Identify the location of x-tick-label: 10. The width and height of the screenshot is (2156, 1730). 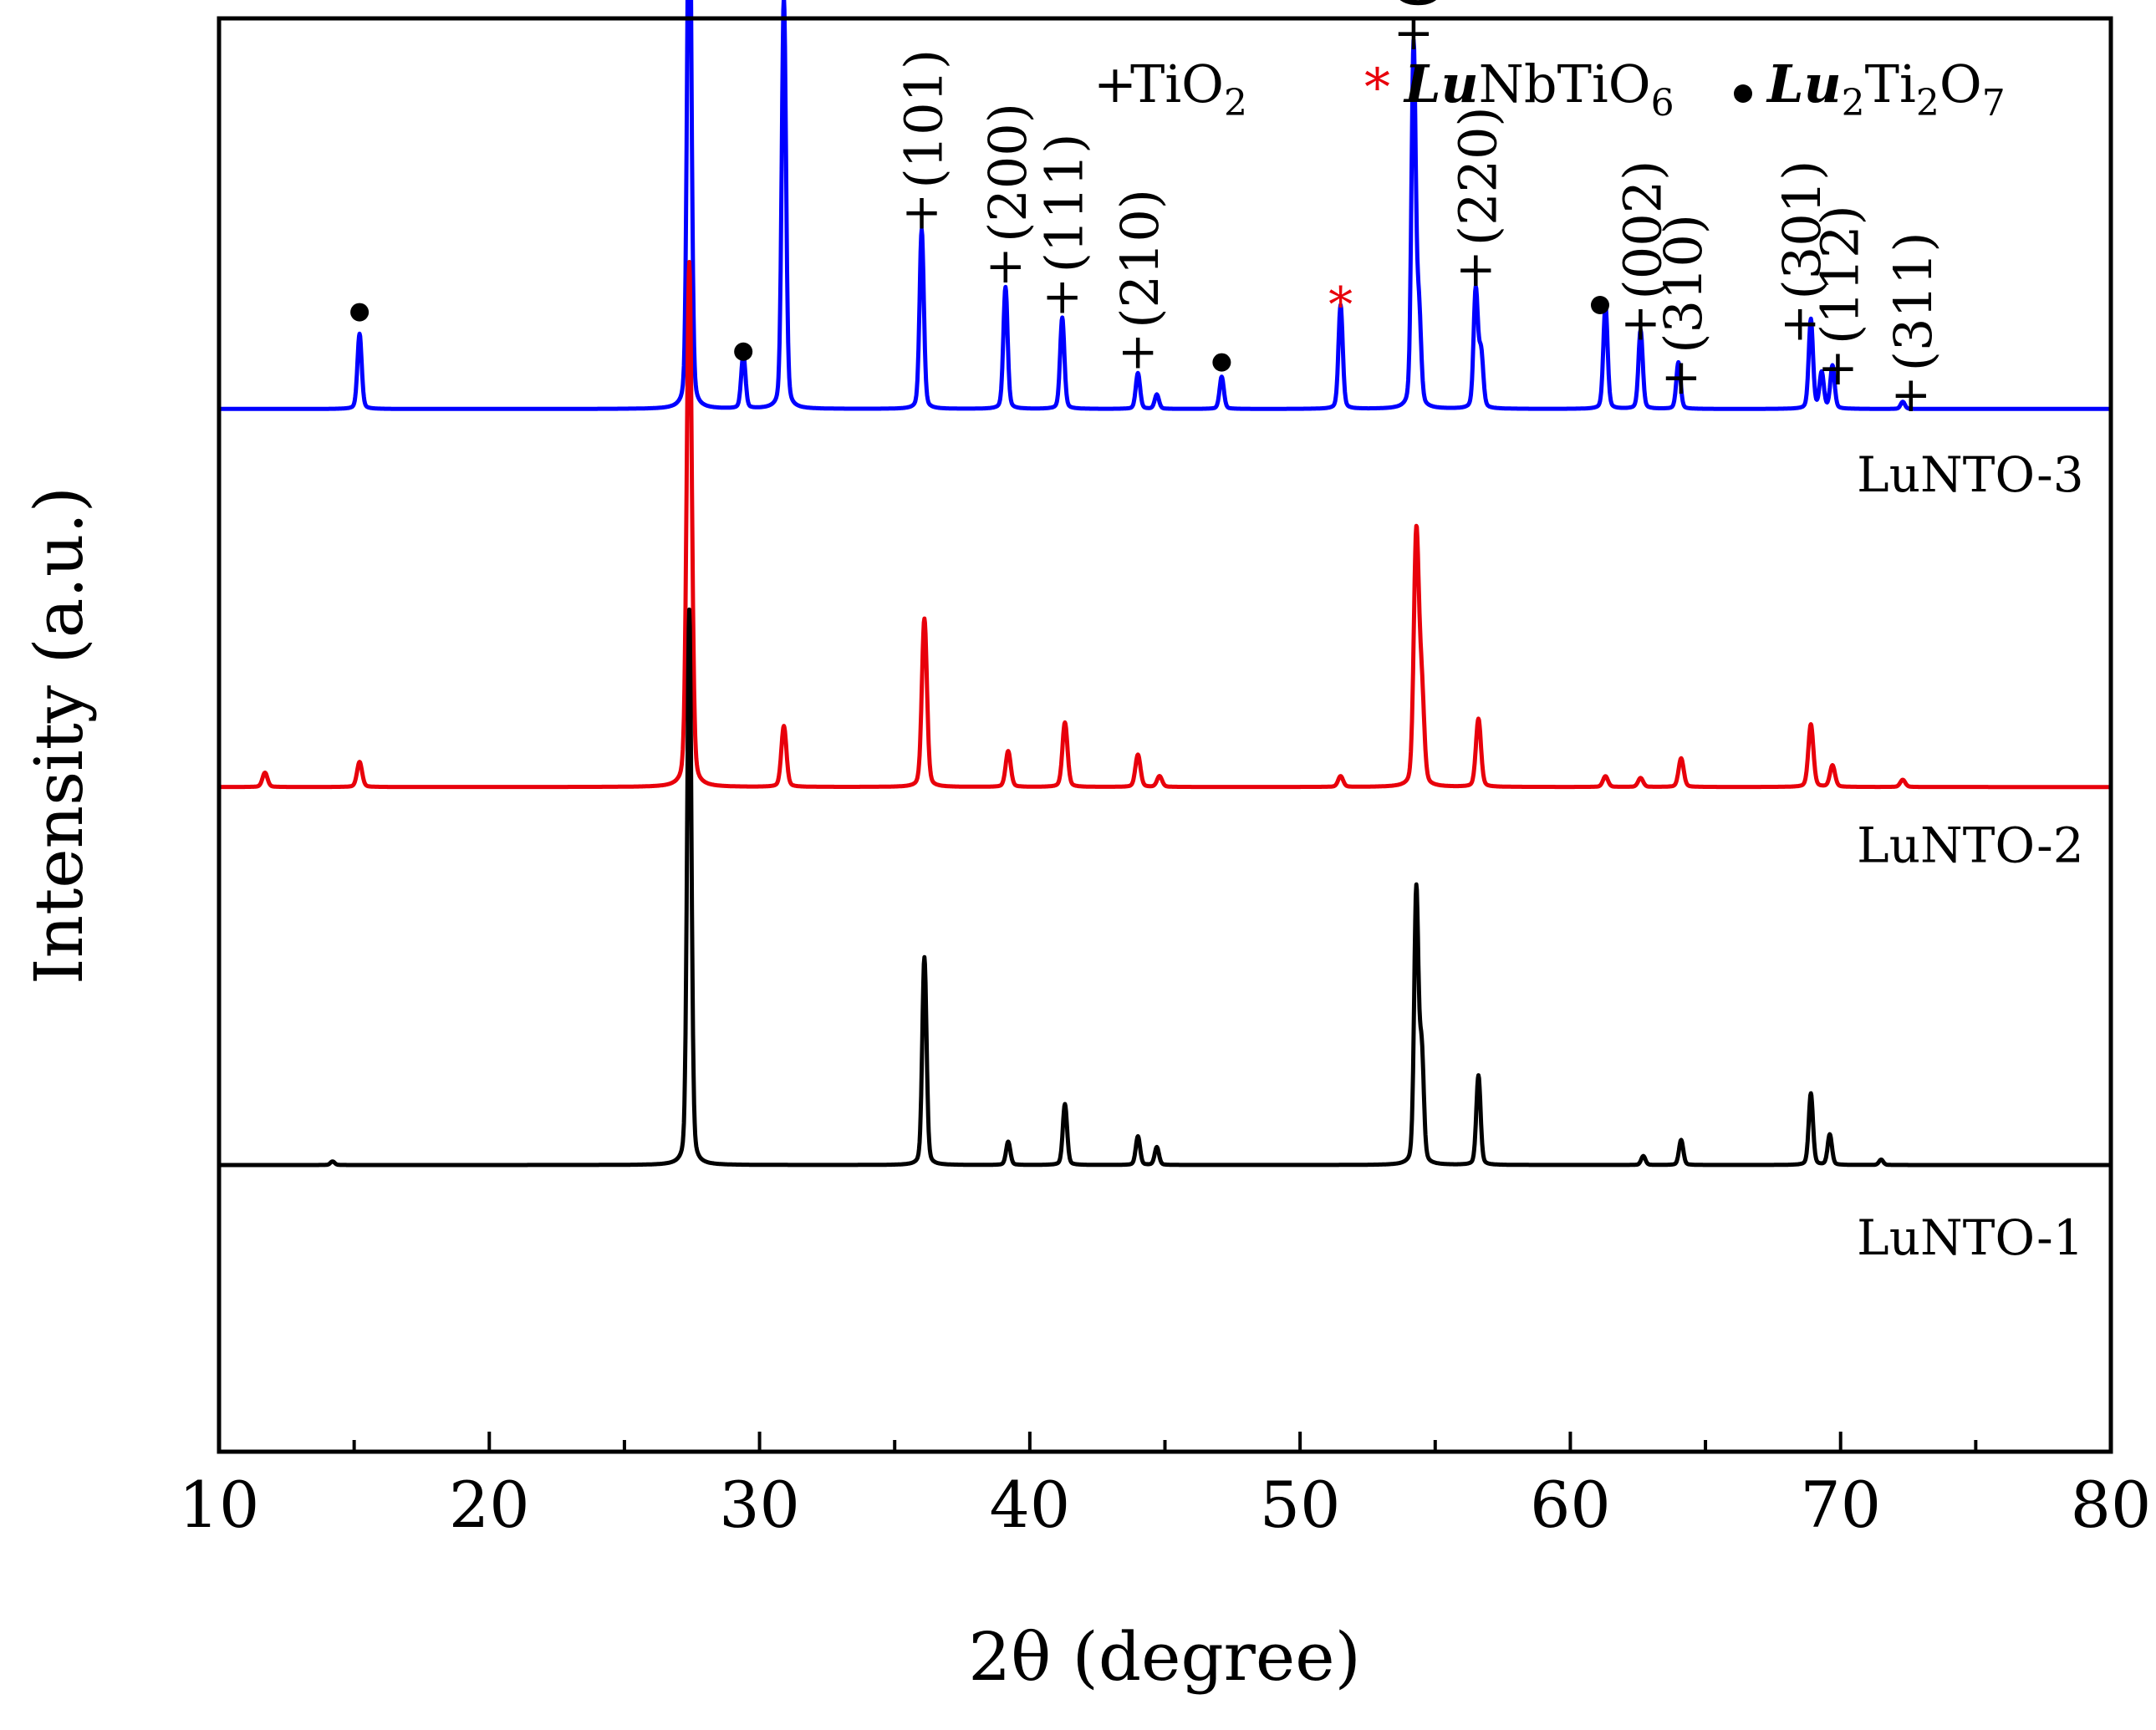
(219, 1505).